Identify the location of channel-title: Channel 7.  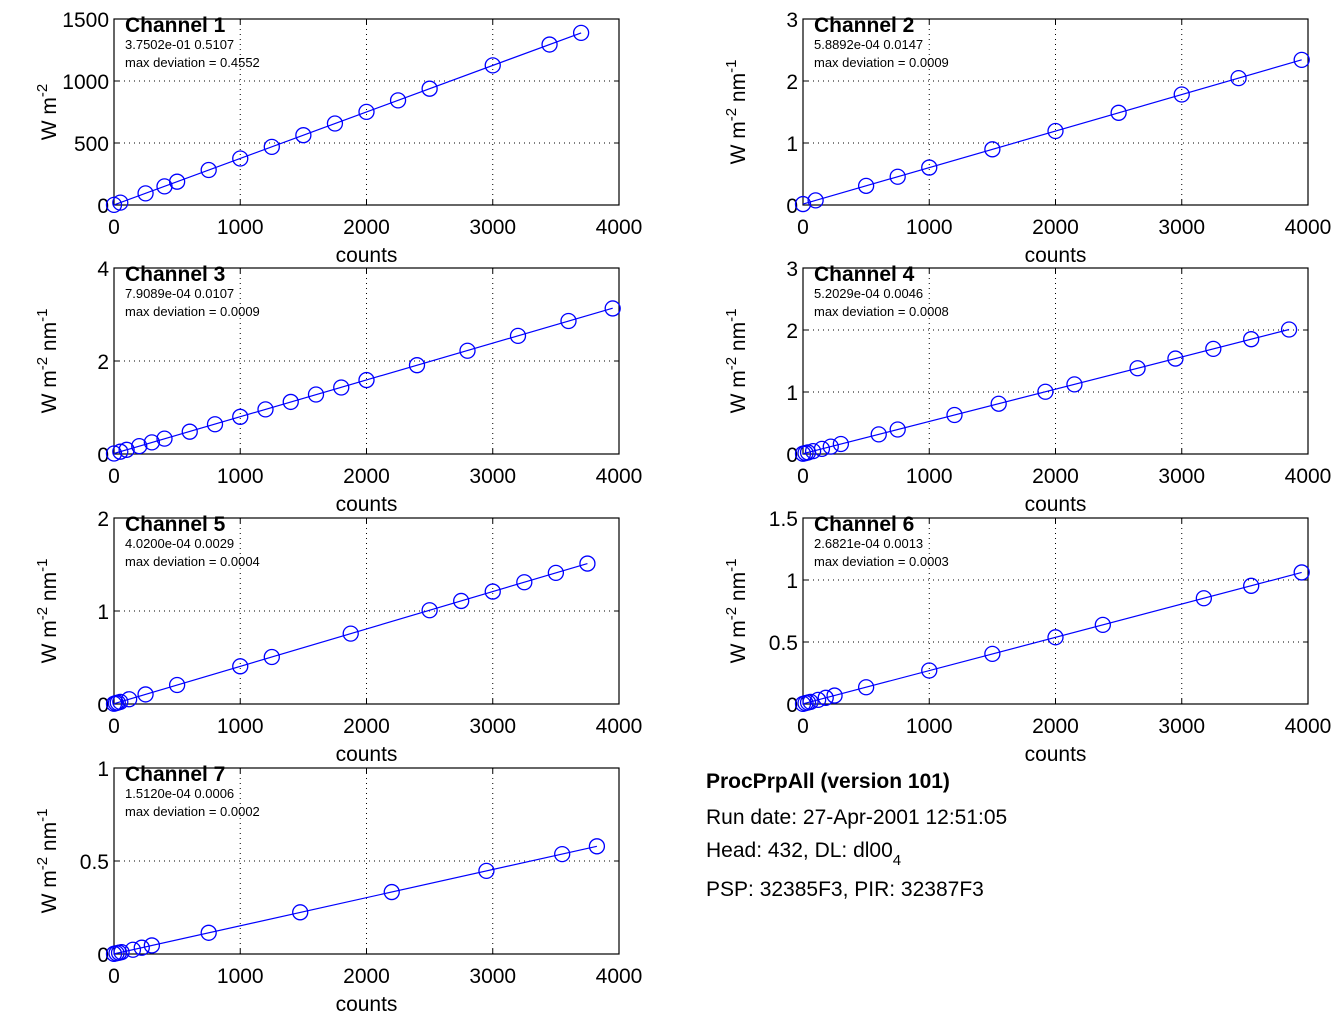
(175, 774).